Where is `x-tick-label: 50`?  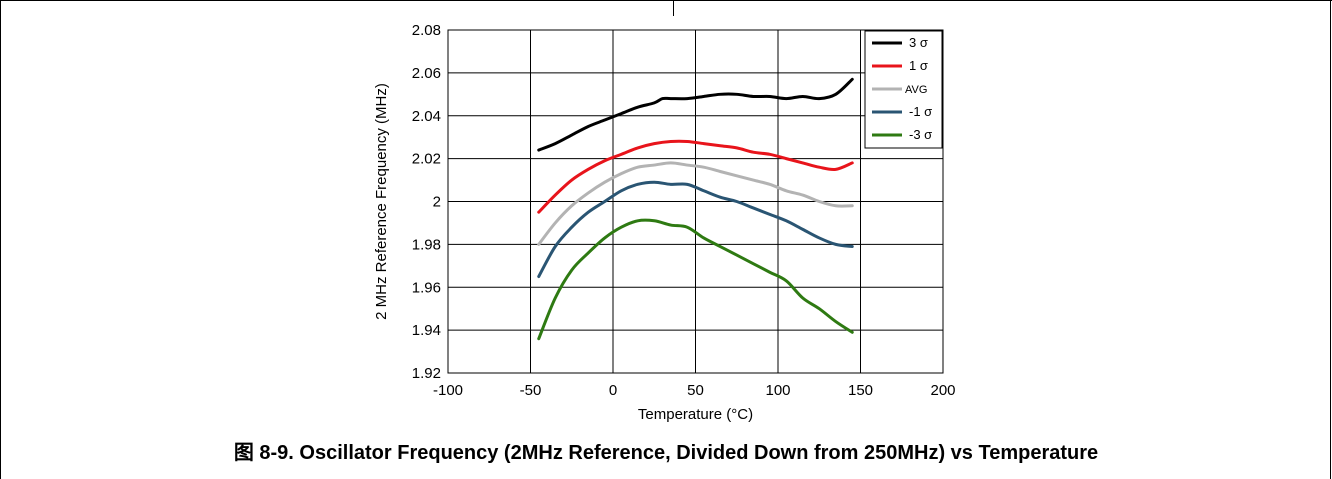 x-tick-label: 50 is located at coordinates (695, 390).